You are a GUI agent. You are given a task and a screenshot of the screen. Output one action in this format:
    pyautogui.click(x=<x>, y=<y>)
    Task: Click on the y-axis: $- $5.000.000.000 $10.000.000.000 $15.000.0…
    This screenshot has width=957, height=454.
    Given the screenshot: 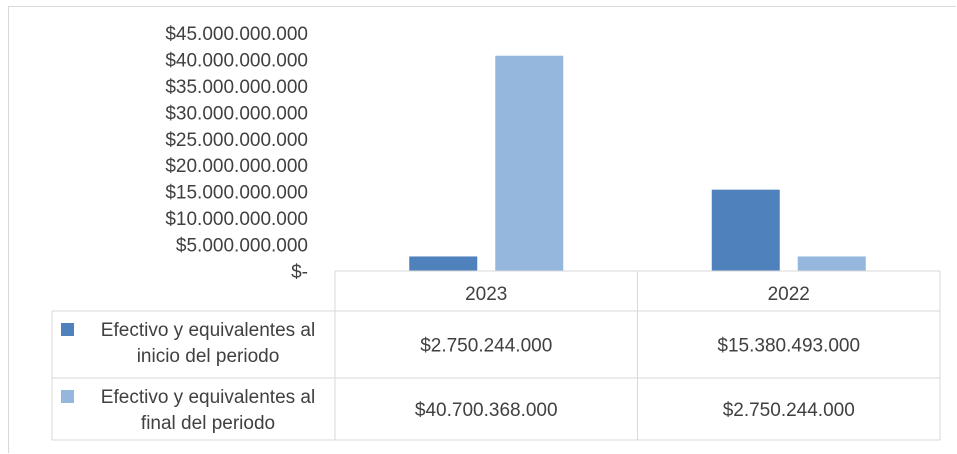 What is the action you would take?
    pyautogui.click(x=236, y=153)
    